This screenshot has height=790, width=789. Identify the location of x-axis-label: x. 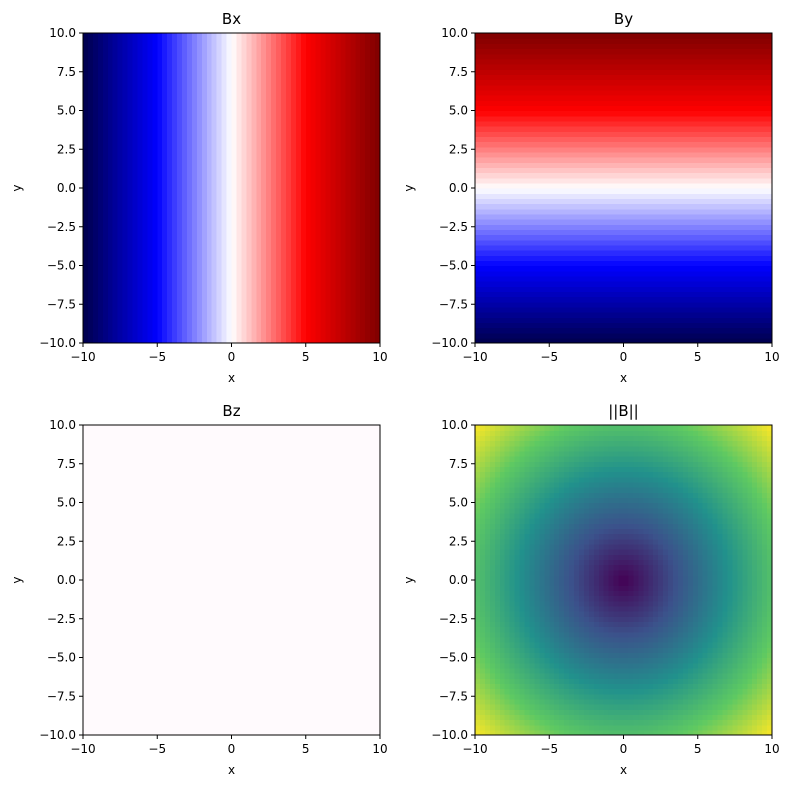
(231, 770).